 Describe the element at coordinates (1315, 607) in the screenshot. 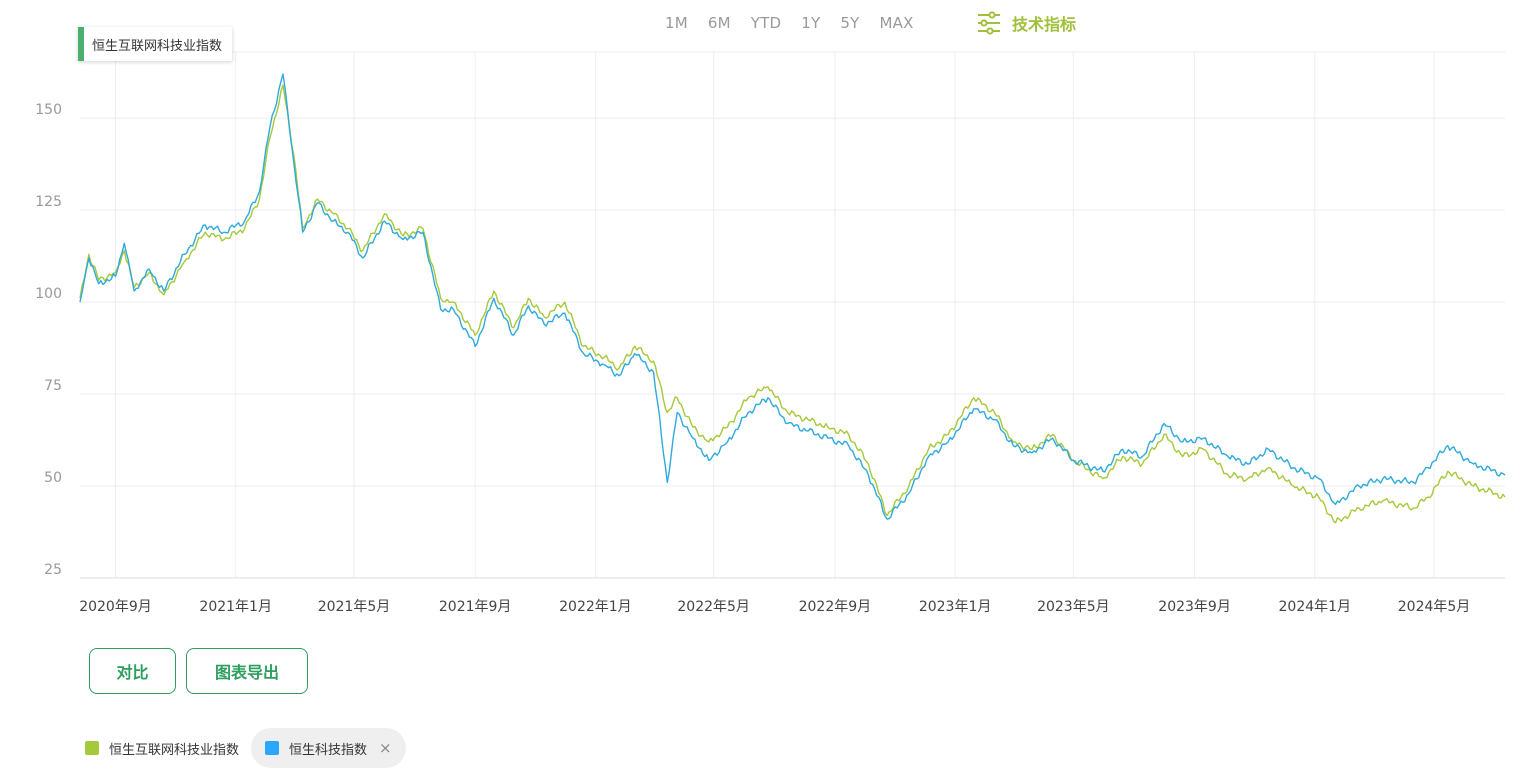

I see `x-tick-label: 2024年1月` at that location.